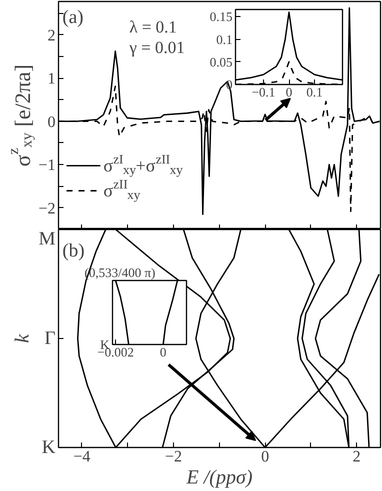  What do you see at coordinates (73, 251) in the screenshot?
I see `annotation: (b)` at bounding box center [73, 251].